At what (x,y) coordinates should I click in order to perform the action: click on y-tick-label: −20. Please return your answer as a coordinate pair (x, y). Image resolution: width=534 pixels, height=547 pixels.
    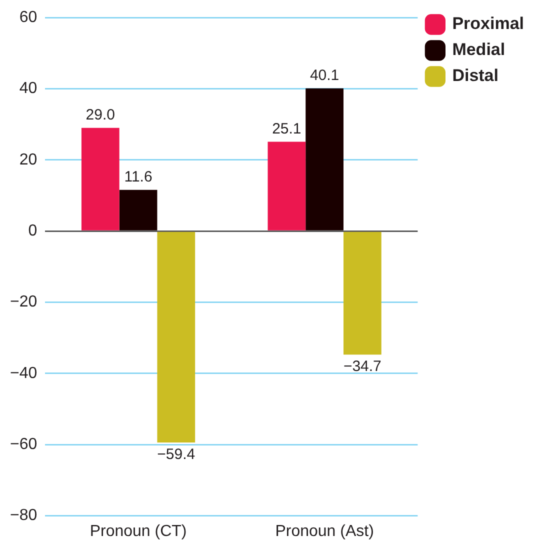
    Looking at the image, I should click on (24, 302).